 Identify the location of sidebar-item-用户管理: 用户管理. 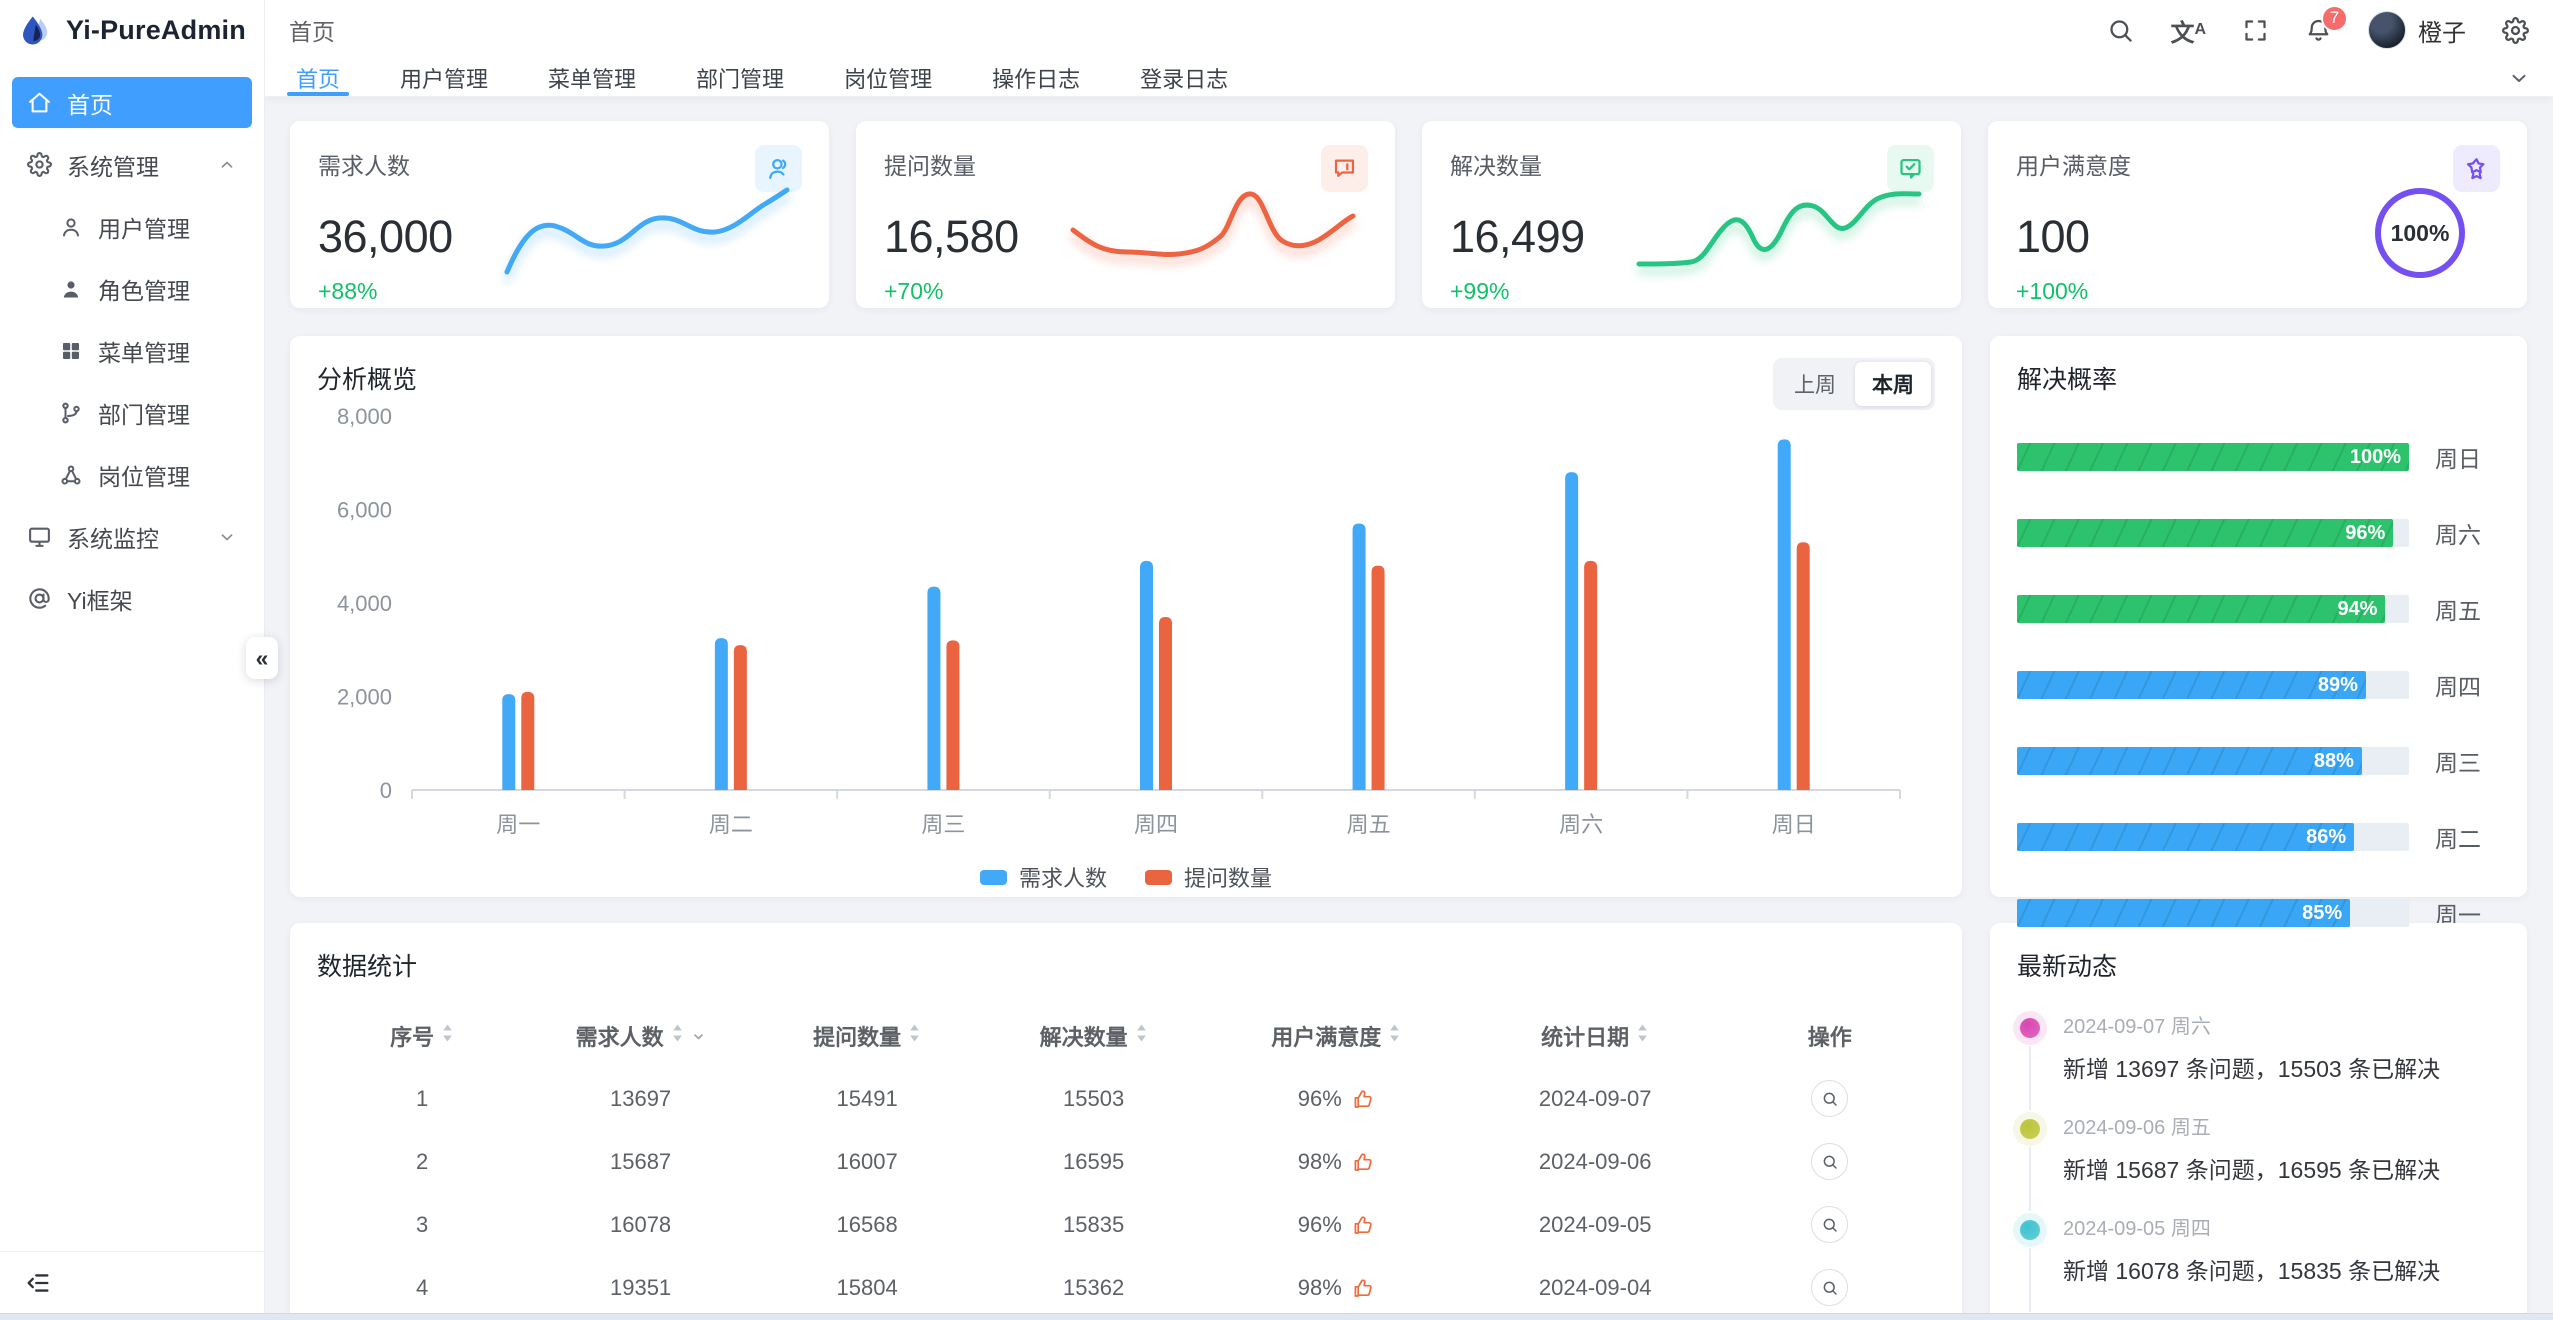
(132, 226).